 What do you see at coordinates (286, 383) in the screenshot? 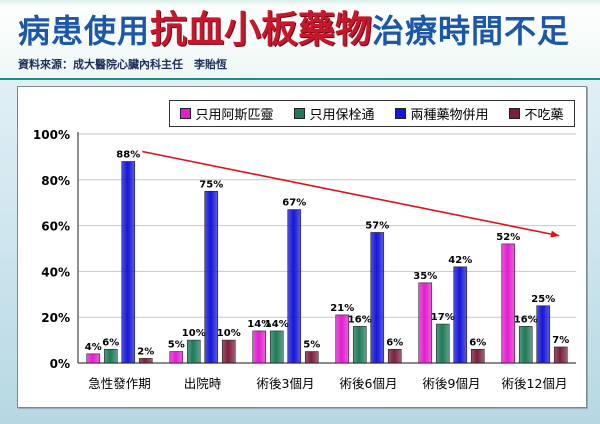
I see `x-tick-label: 術後3個月` at bounding box center [286, 383].